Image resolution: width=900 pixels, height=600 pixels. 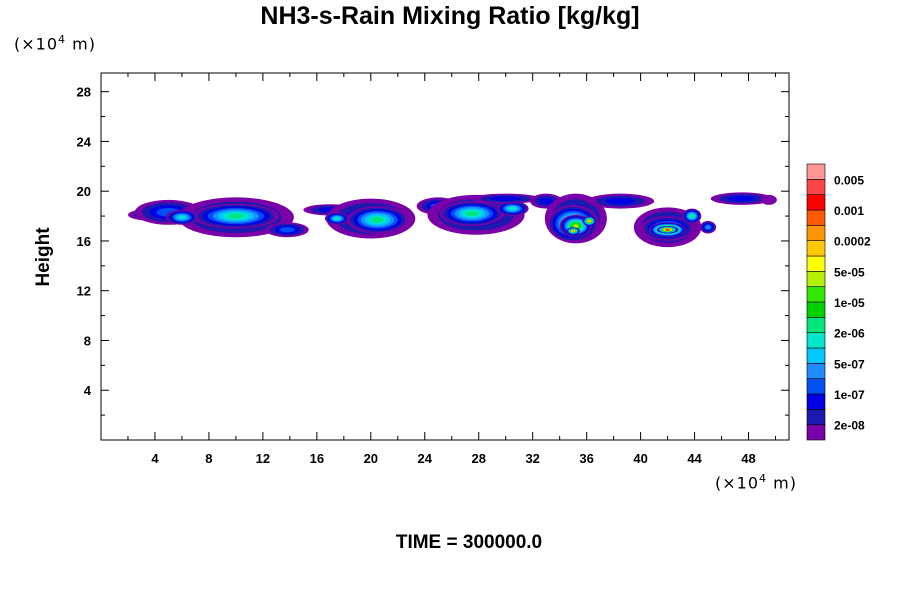 What do you see at coordinates (748, 458) in the screenshot?
I see `x-tick-label: 48` at bounding box center [748, 458].